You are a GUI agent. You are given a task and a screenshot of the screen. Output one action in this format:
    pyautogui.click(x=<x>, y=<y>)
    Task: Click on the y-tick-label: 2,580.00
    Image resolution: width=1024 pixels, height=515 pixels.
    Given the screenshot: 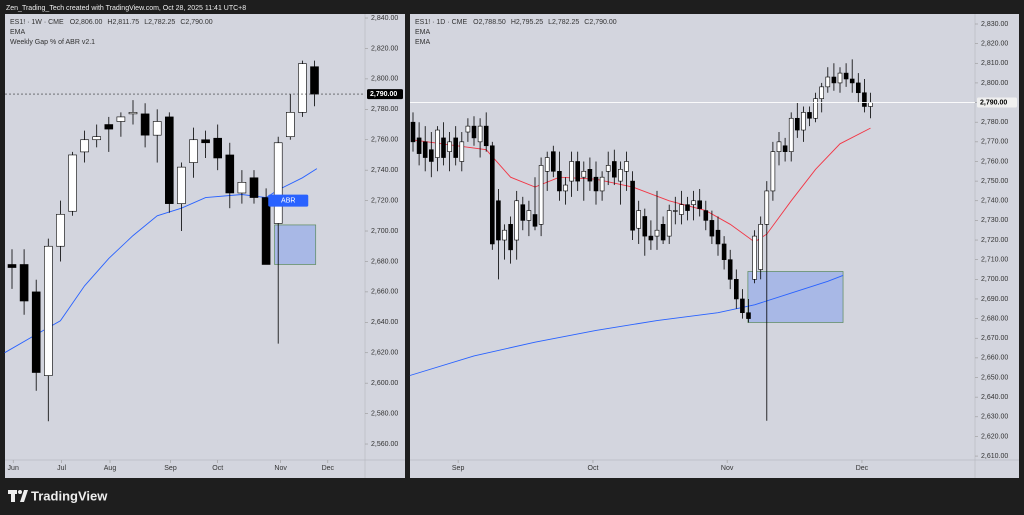 What is the action you would take?
    pyautogui.click(x=384, y=413)
    